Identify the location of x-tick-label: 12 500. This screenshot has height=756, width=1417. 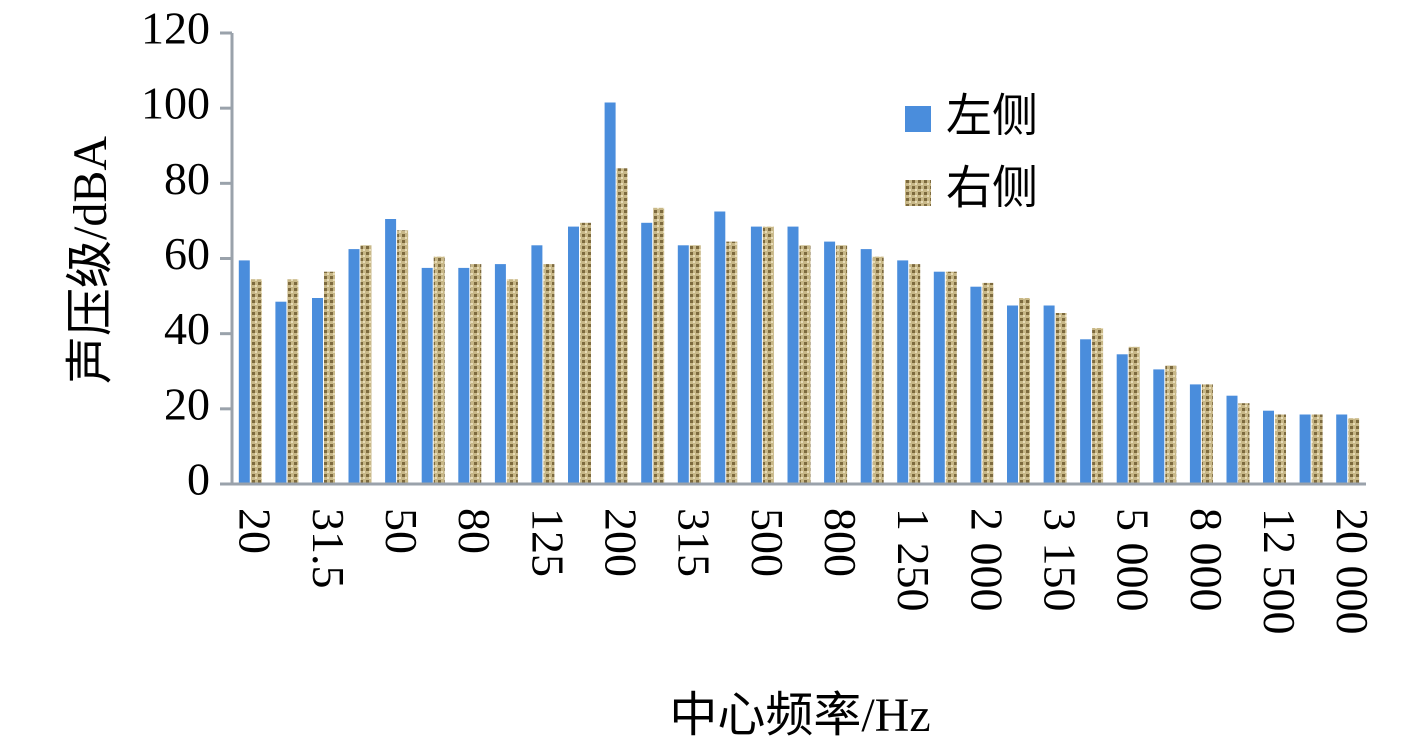
(1279, 571).